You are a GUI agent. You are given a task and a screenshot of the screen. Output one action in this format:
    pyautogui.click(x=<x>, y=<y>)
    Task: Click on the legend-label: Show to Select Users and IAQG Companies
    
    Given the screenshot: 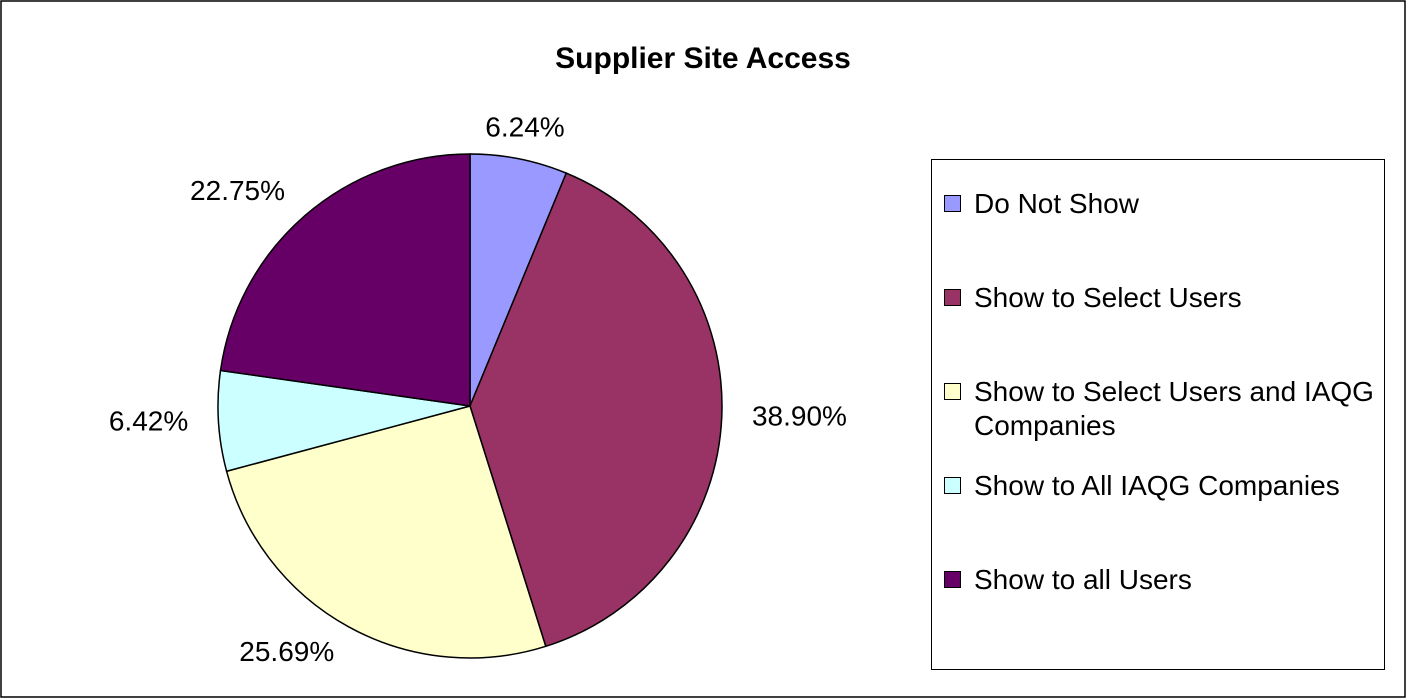 What is the action you would take?
    pyautogui.click(x=1174, y=408)
    